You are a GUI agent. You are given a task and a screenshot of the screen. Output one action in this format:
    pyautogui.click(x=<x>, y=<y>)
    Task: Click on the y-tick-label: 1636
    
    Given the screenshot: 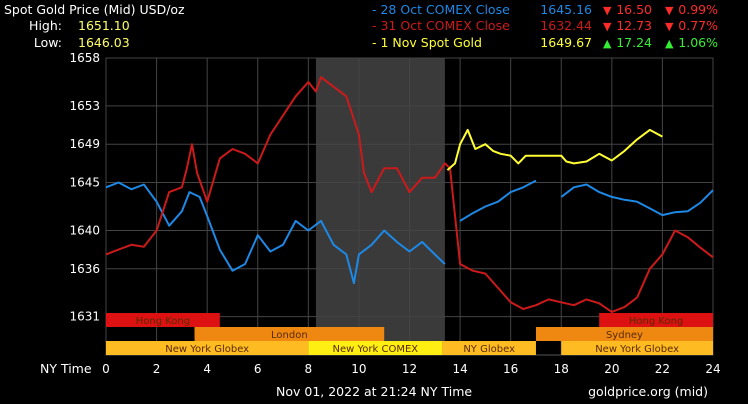 What is the action you would take?
    pyautogui.click(x=84, y=269)
    